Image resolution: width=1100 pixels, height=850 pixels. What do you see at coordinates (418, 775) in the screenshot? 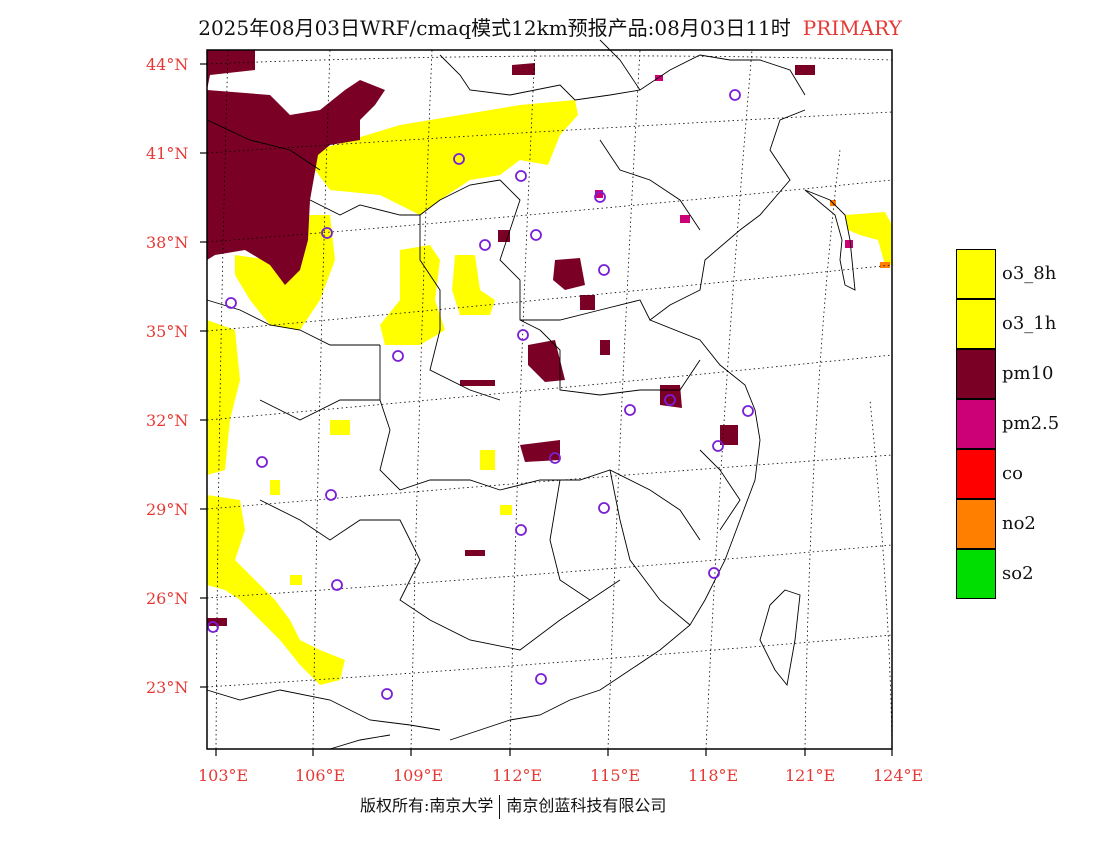
I see `lon-label-109: 109°E` at bounding box center [418, 775].